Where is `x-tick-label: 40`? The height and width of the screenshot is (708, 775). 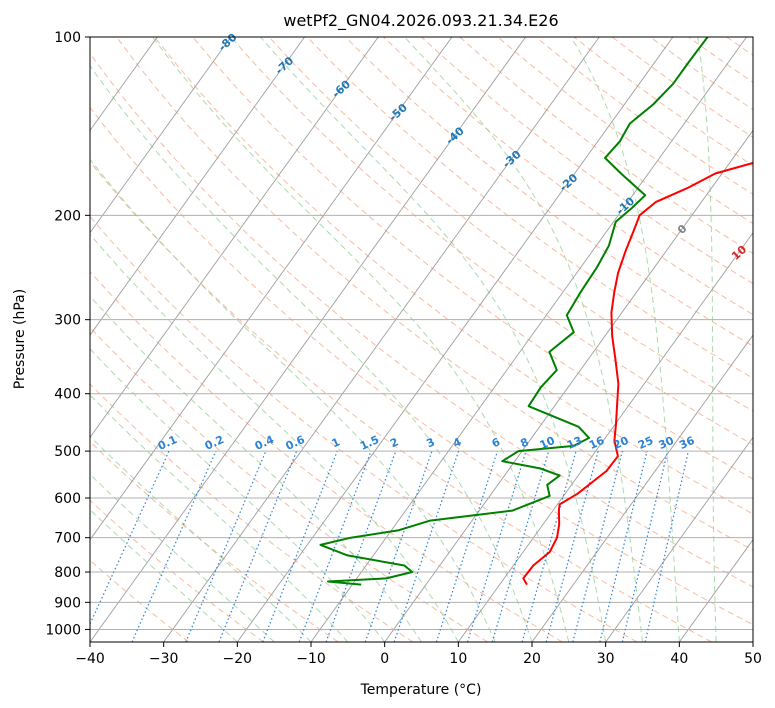
x-tick-label: 40 is located at coordinates (679, 659).